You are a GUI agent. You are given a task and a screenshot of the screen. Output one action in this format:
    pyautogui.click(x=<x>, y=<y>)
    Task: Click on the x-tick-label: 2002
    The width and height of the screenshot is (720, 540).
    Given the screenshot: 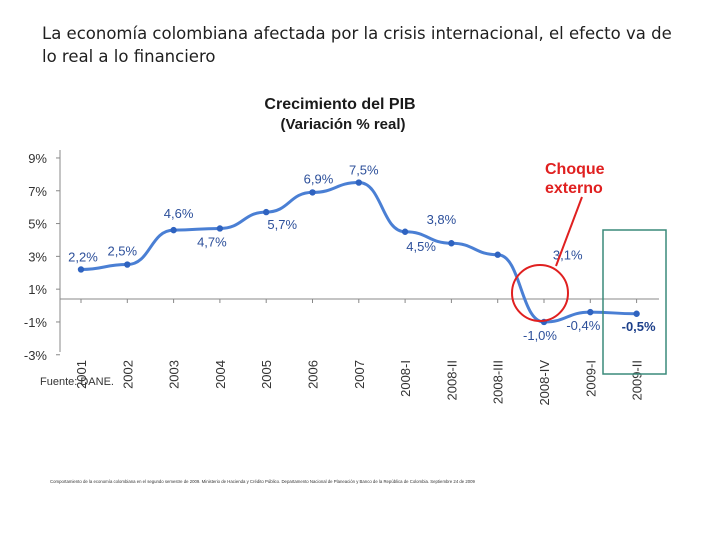 What is the action you would take?
    pyautogui.click(x=127, y=374)
    